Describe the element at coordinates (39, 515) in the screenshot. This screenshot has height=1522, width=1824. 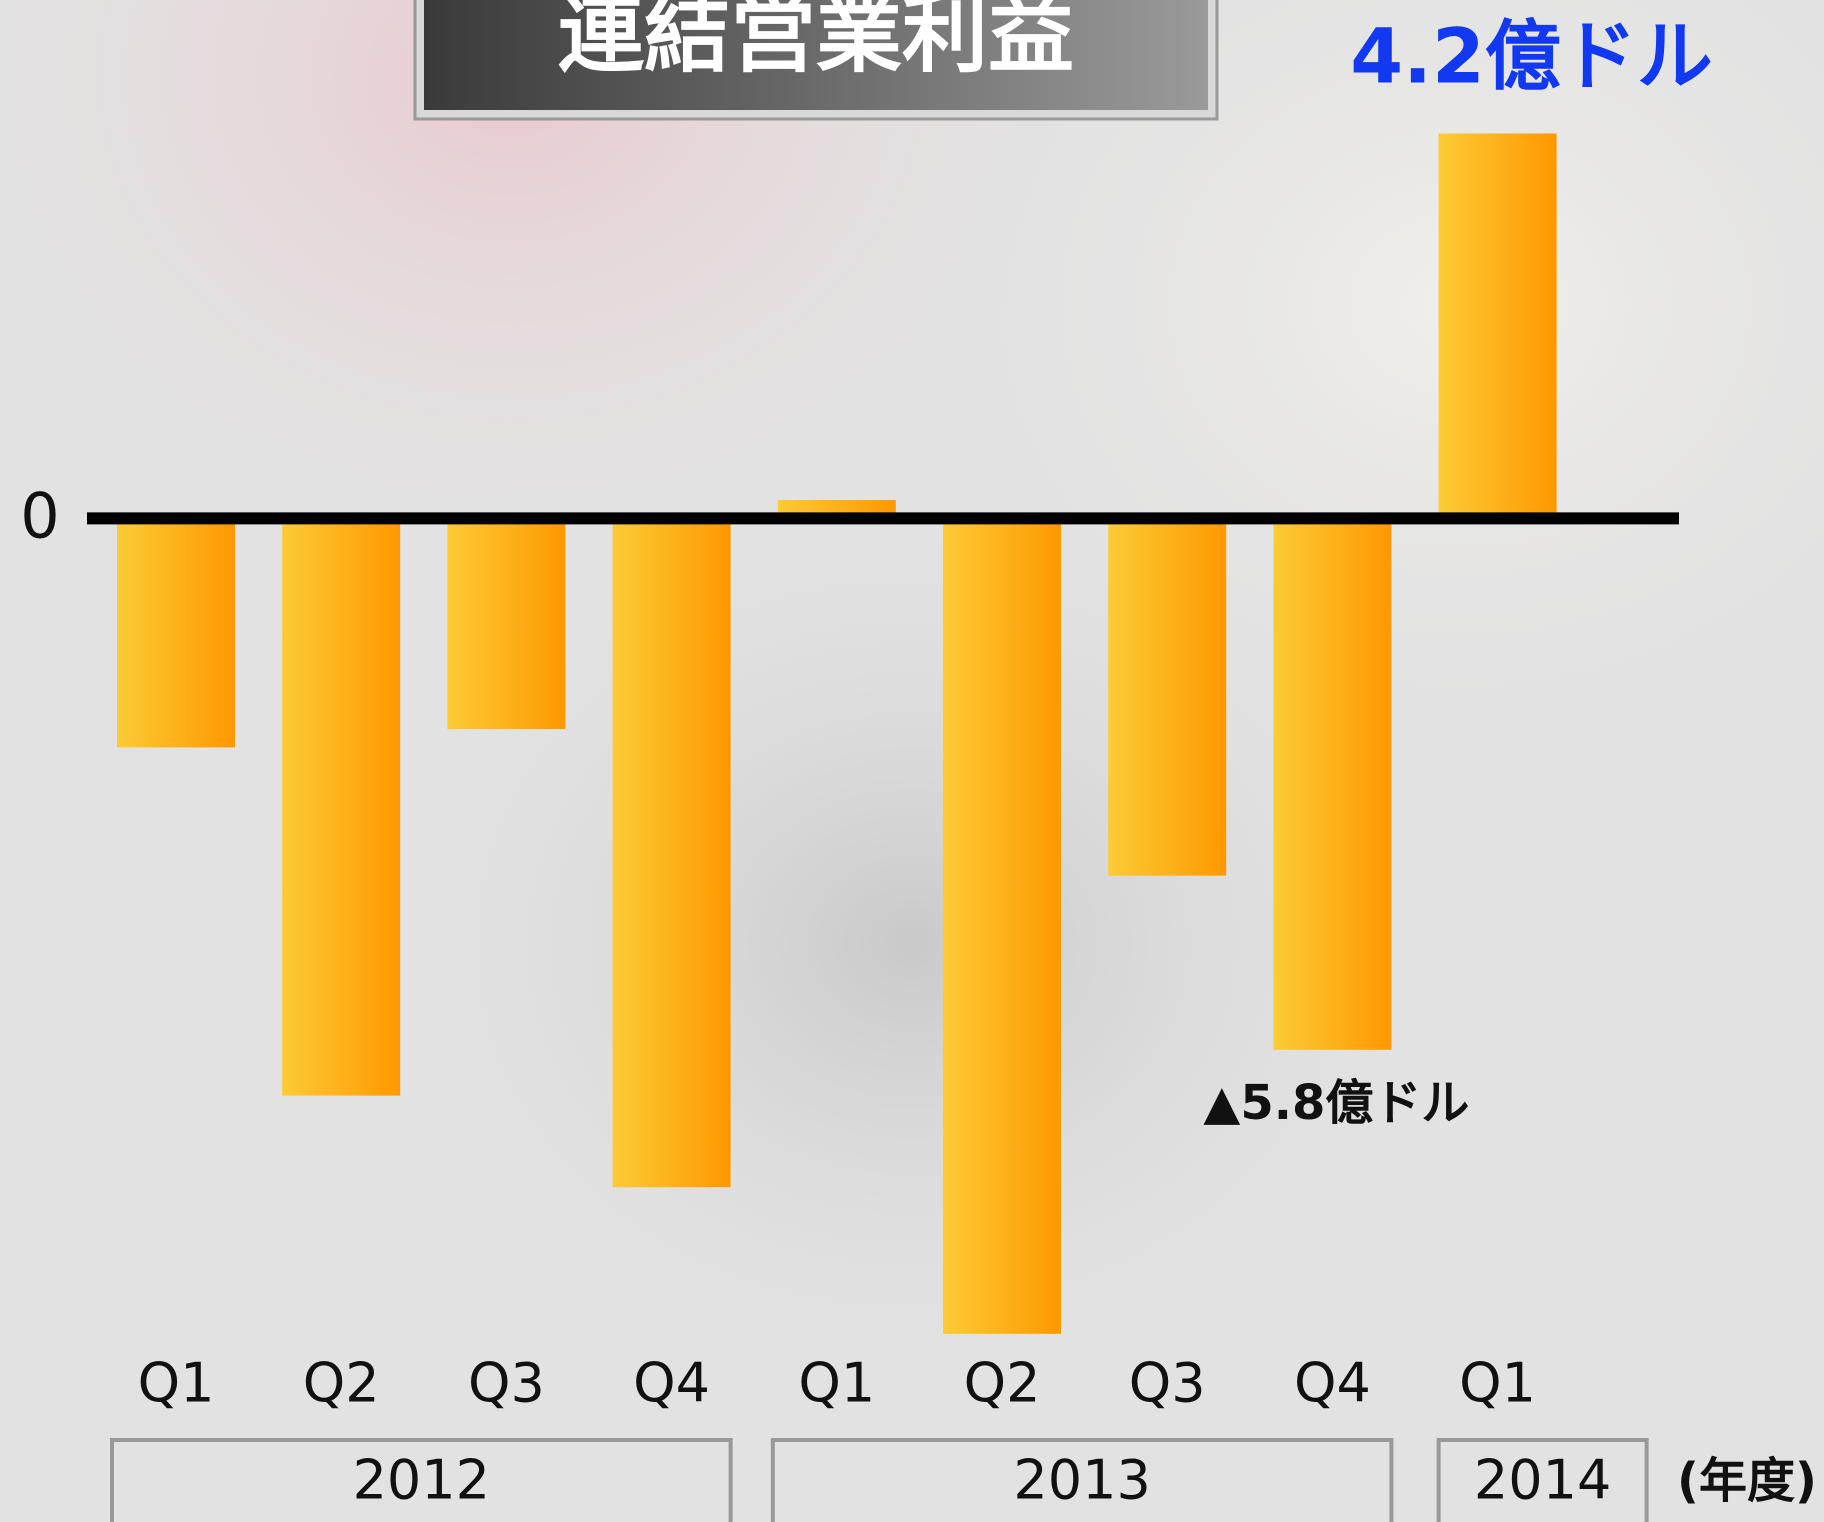
I see `y-tick-label: 0` at that location.